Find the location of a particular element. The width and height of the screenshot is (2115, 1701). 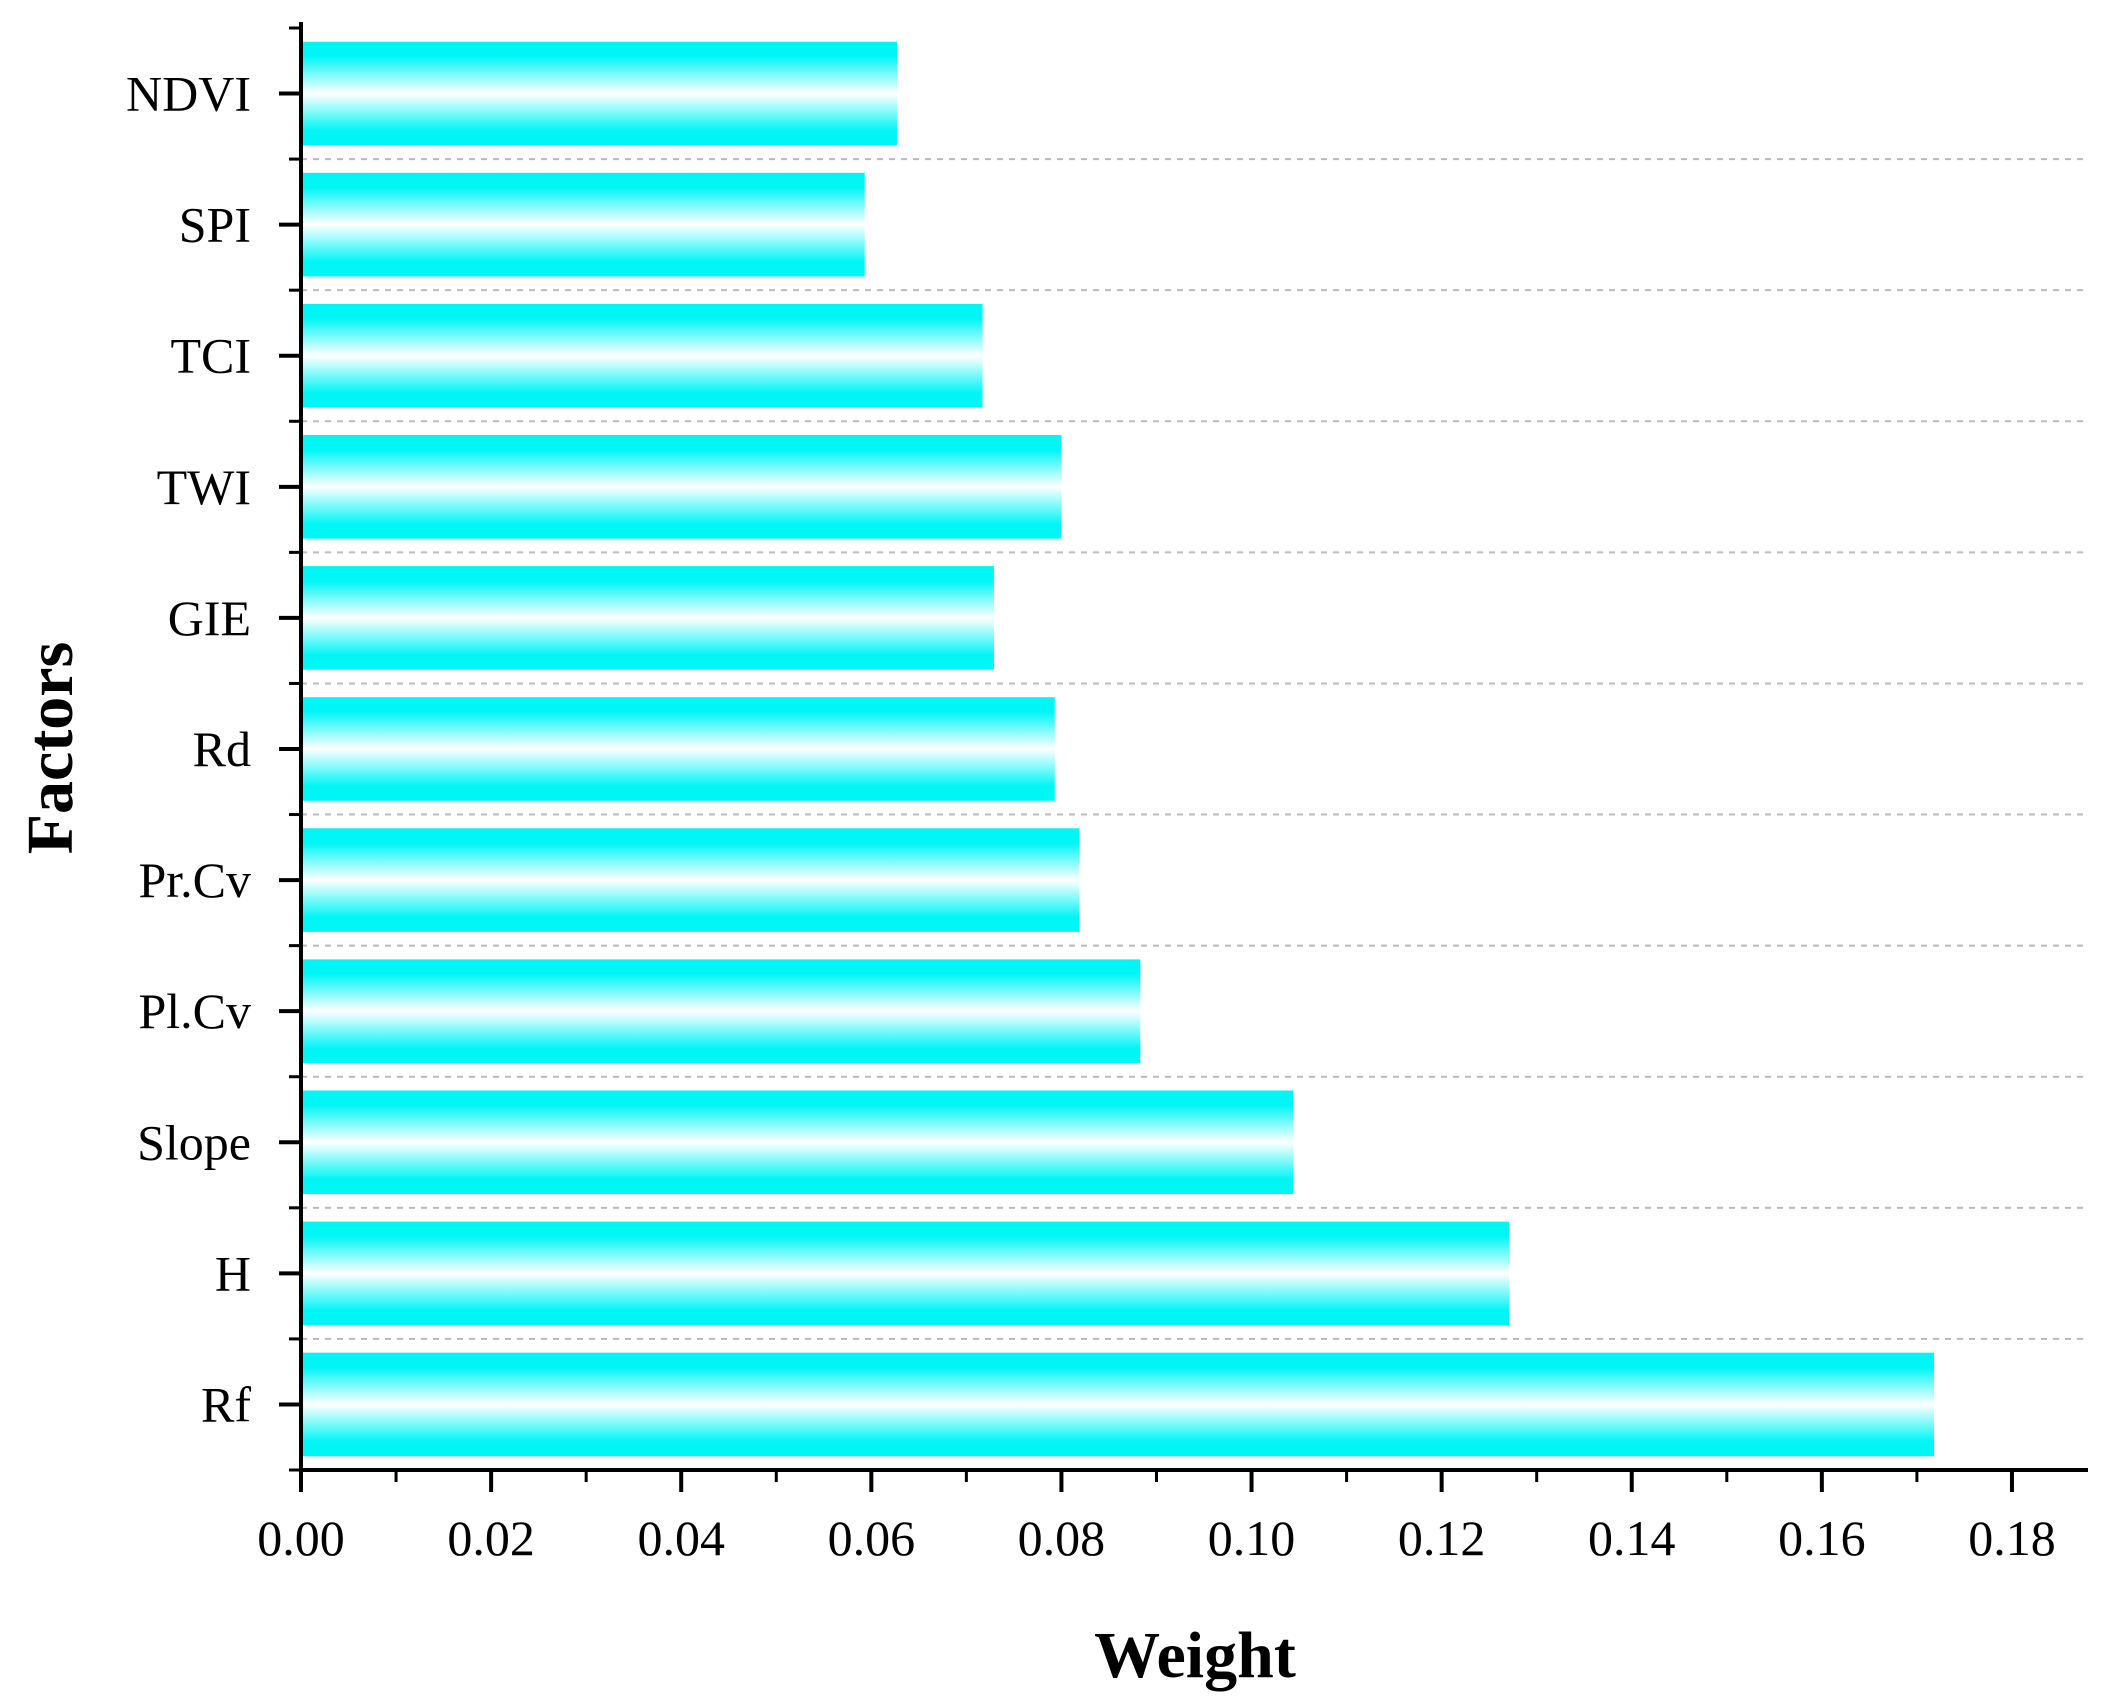

bar-twi is located at coordinates (681, 487).